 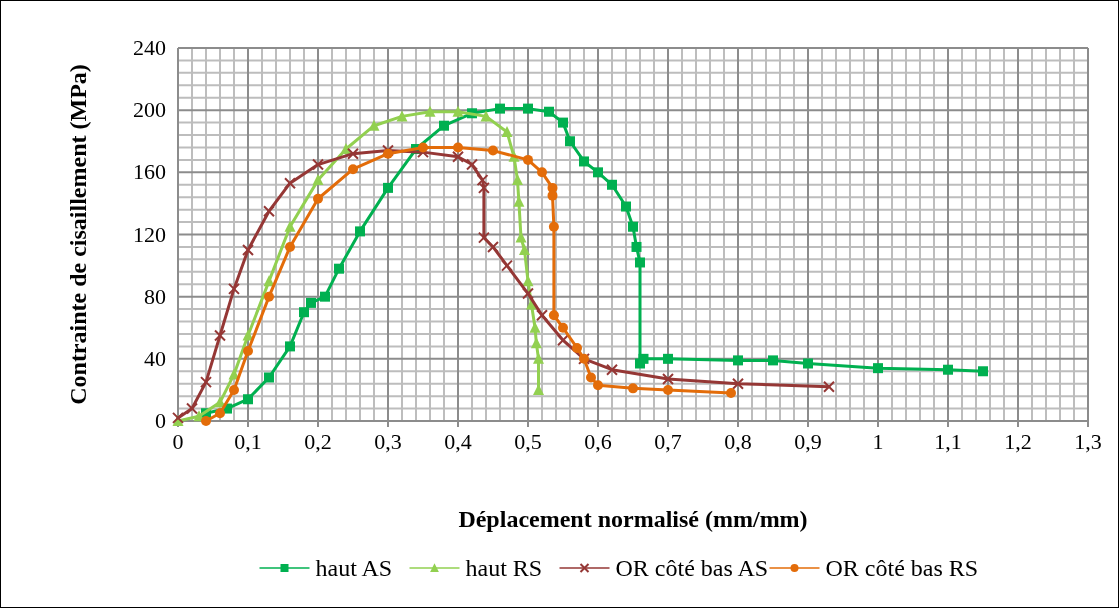 What do you see at coordinates (149, 47) in the screenshot?
I see `y-tick-label: 240` at bounding box center [149, 47].